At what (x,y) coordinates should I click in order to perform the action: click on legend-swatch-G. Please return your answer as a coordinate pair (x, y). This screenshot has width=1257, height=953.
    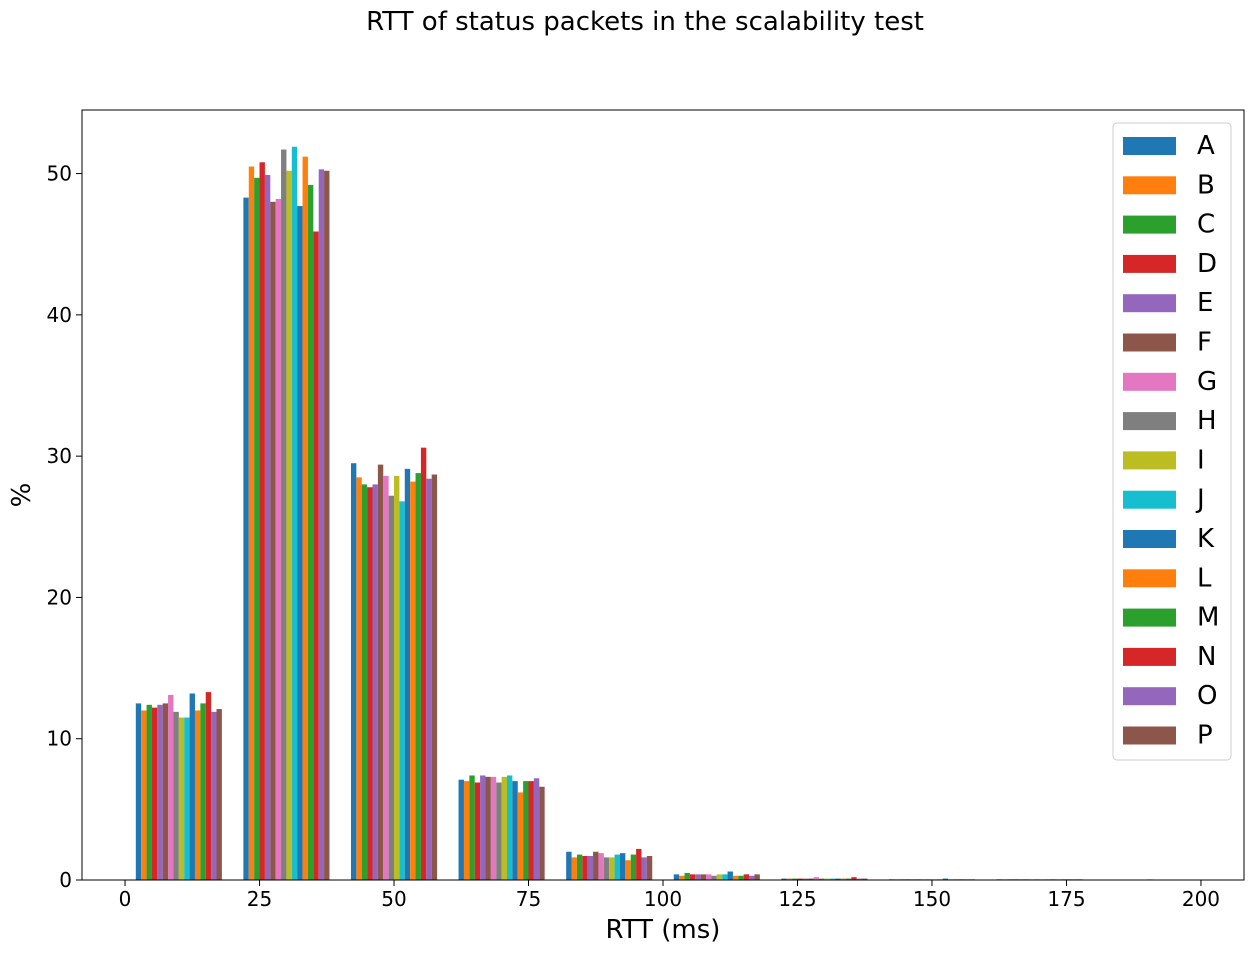
    Looking at the image, I should click on (1149, 381).